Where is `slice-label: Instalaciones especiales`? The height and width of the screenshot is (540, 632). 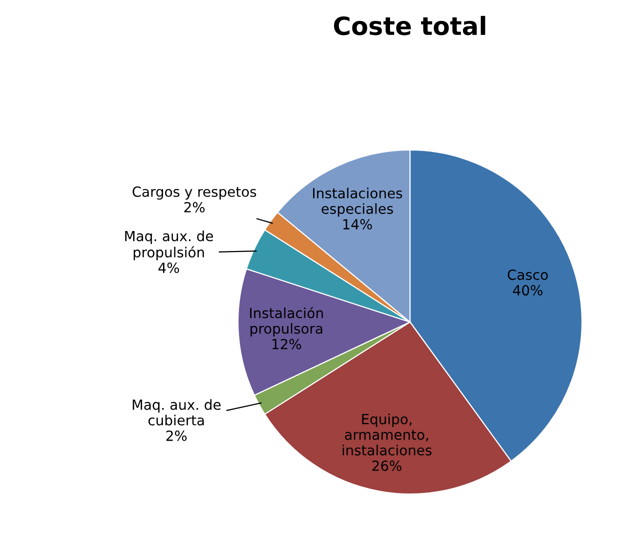
slice-label: Instalaciones especiales is located at coordinates (357, 202).